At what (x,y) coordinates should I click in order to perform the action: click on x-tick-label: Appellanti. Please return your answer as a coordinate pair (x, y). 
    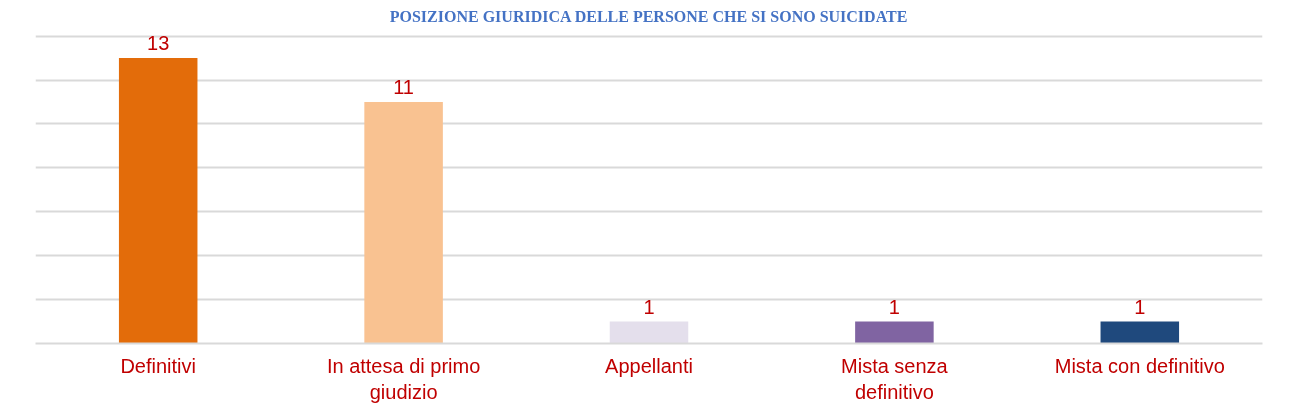
    Looking at the image, I should click on (649, 365).